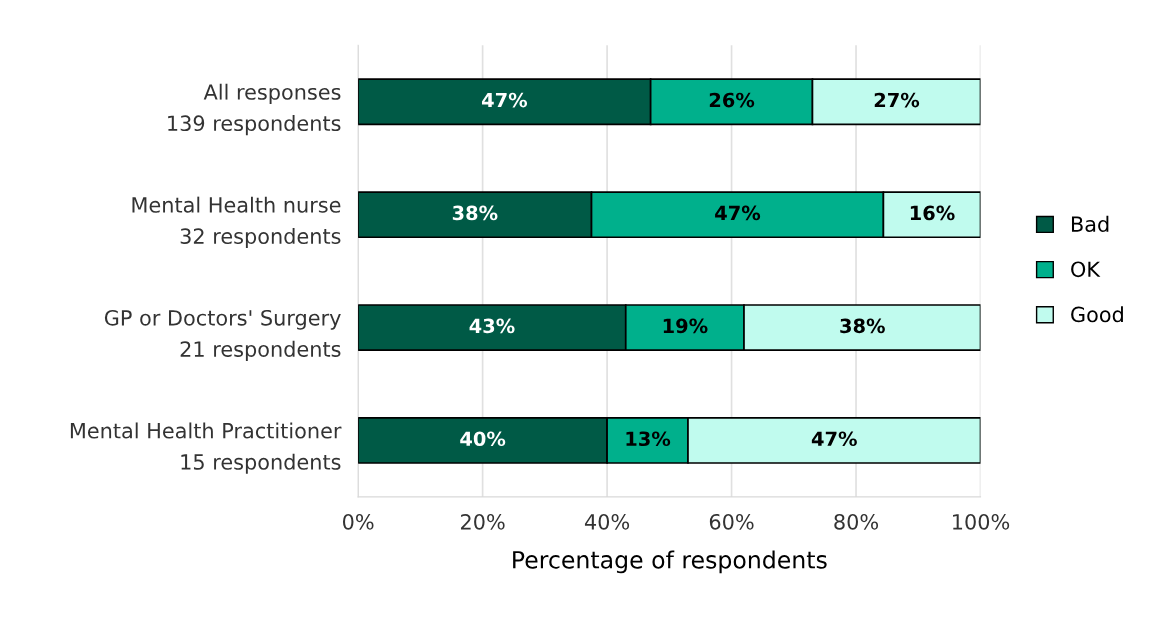 This screenshot has width=1159, height=629. What do you see at coordinates (897, 100) in the screenshot?
I see `data-label: 27%` at bounding box center [897, 100].